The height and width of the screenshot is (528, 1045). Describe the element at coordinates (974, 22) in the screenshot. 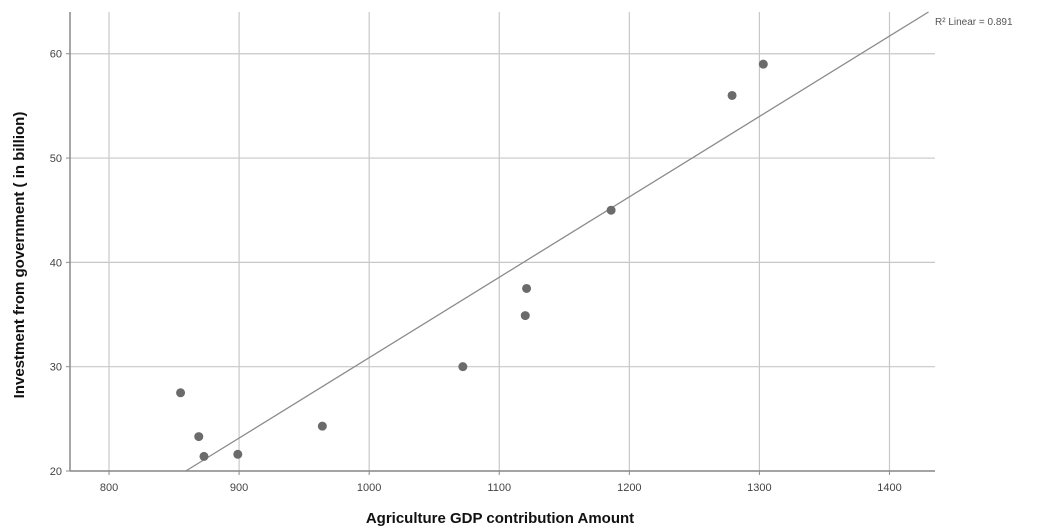

I see `r2-label: R² Linear = 0.891` at that location.